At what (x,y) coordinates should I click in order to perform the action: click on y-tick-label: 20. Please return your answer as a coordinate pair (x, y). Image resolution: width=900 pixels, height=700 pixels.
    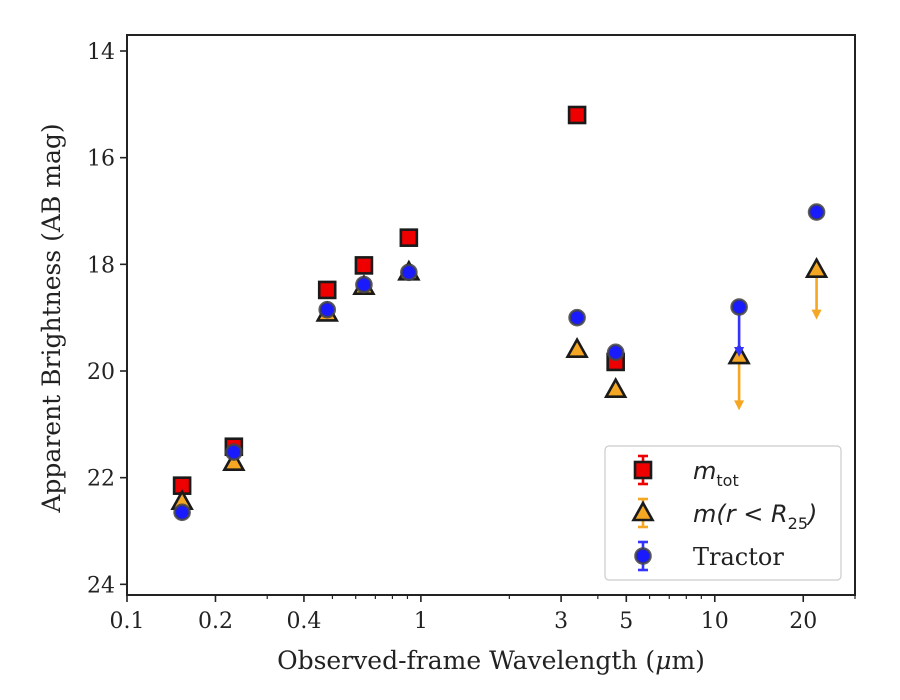
    Looking at the image, I should click on (101, 372).